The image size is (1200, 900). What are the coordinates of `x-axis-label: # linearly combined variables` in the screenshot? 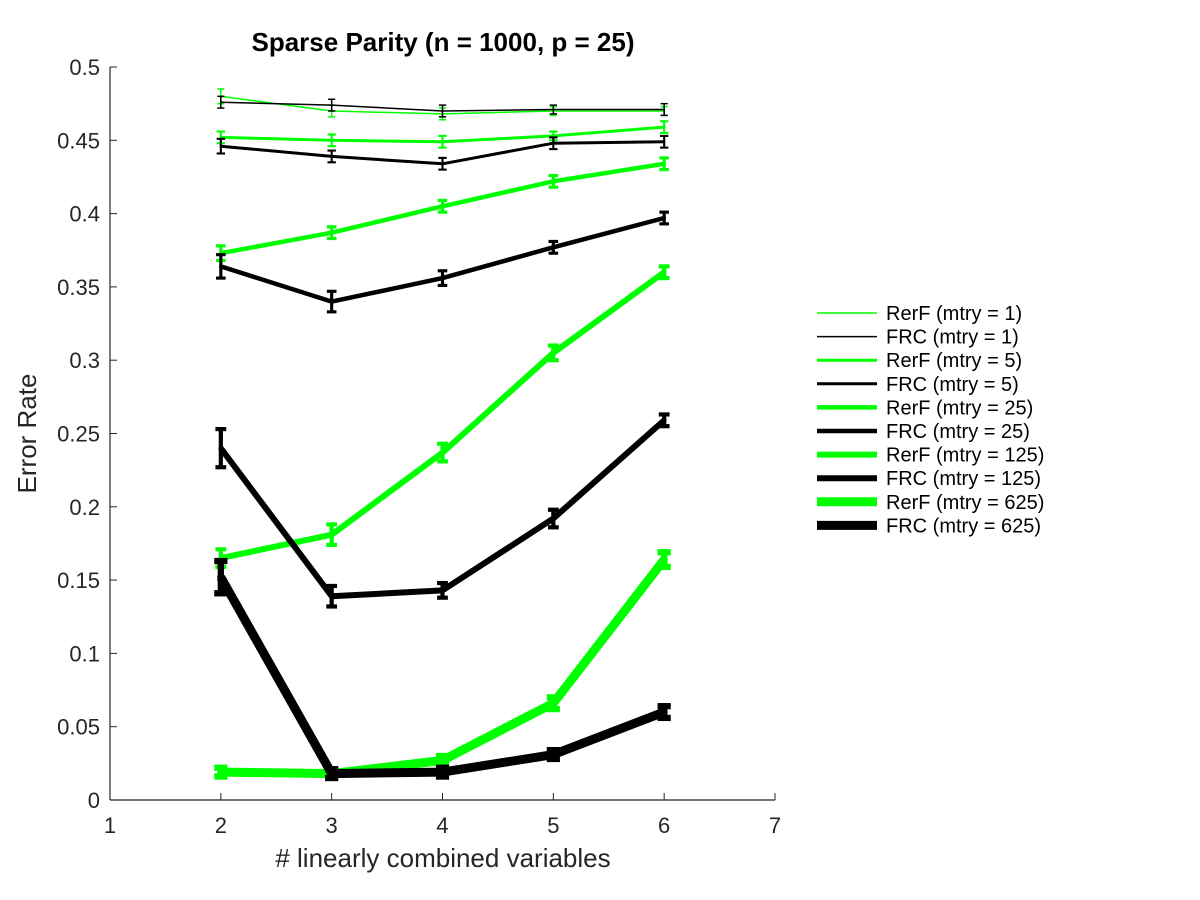 It's located at (442, 858).